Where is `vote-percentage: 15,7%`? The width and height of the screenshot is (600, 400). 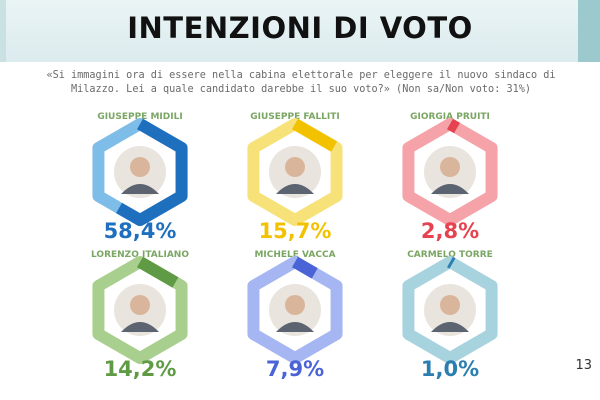 vote-percentage: 15,7% is located at coordinates (295, 231).